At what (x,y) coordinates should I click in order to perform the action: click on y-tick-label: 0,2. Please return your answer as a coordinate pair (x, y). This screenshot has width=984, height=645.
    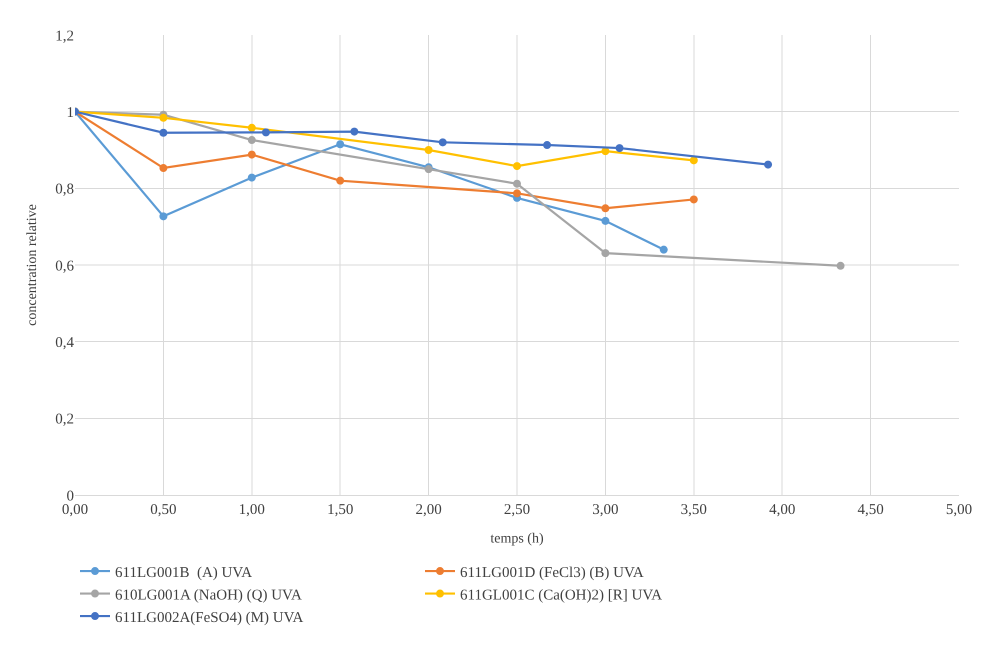
    Looking at the image, I should click on (64, 420).